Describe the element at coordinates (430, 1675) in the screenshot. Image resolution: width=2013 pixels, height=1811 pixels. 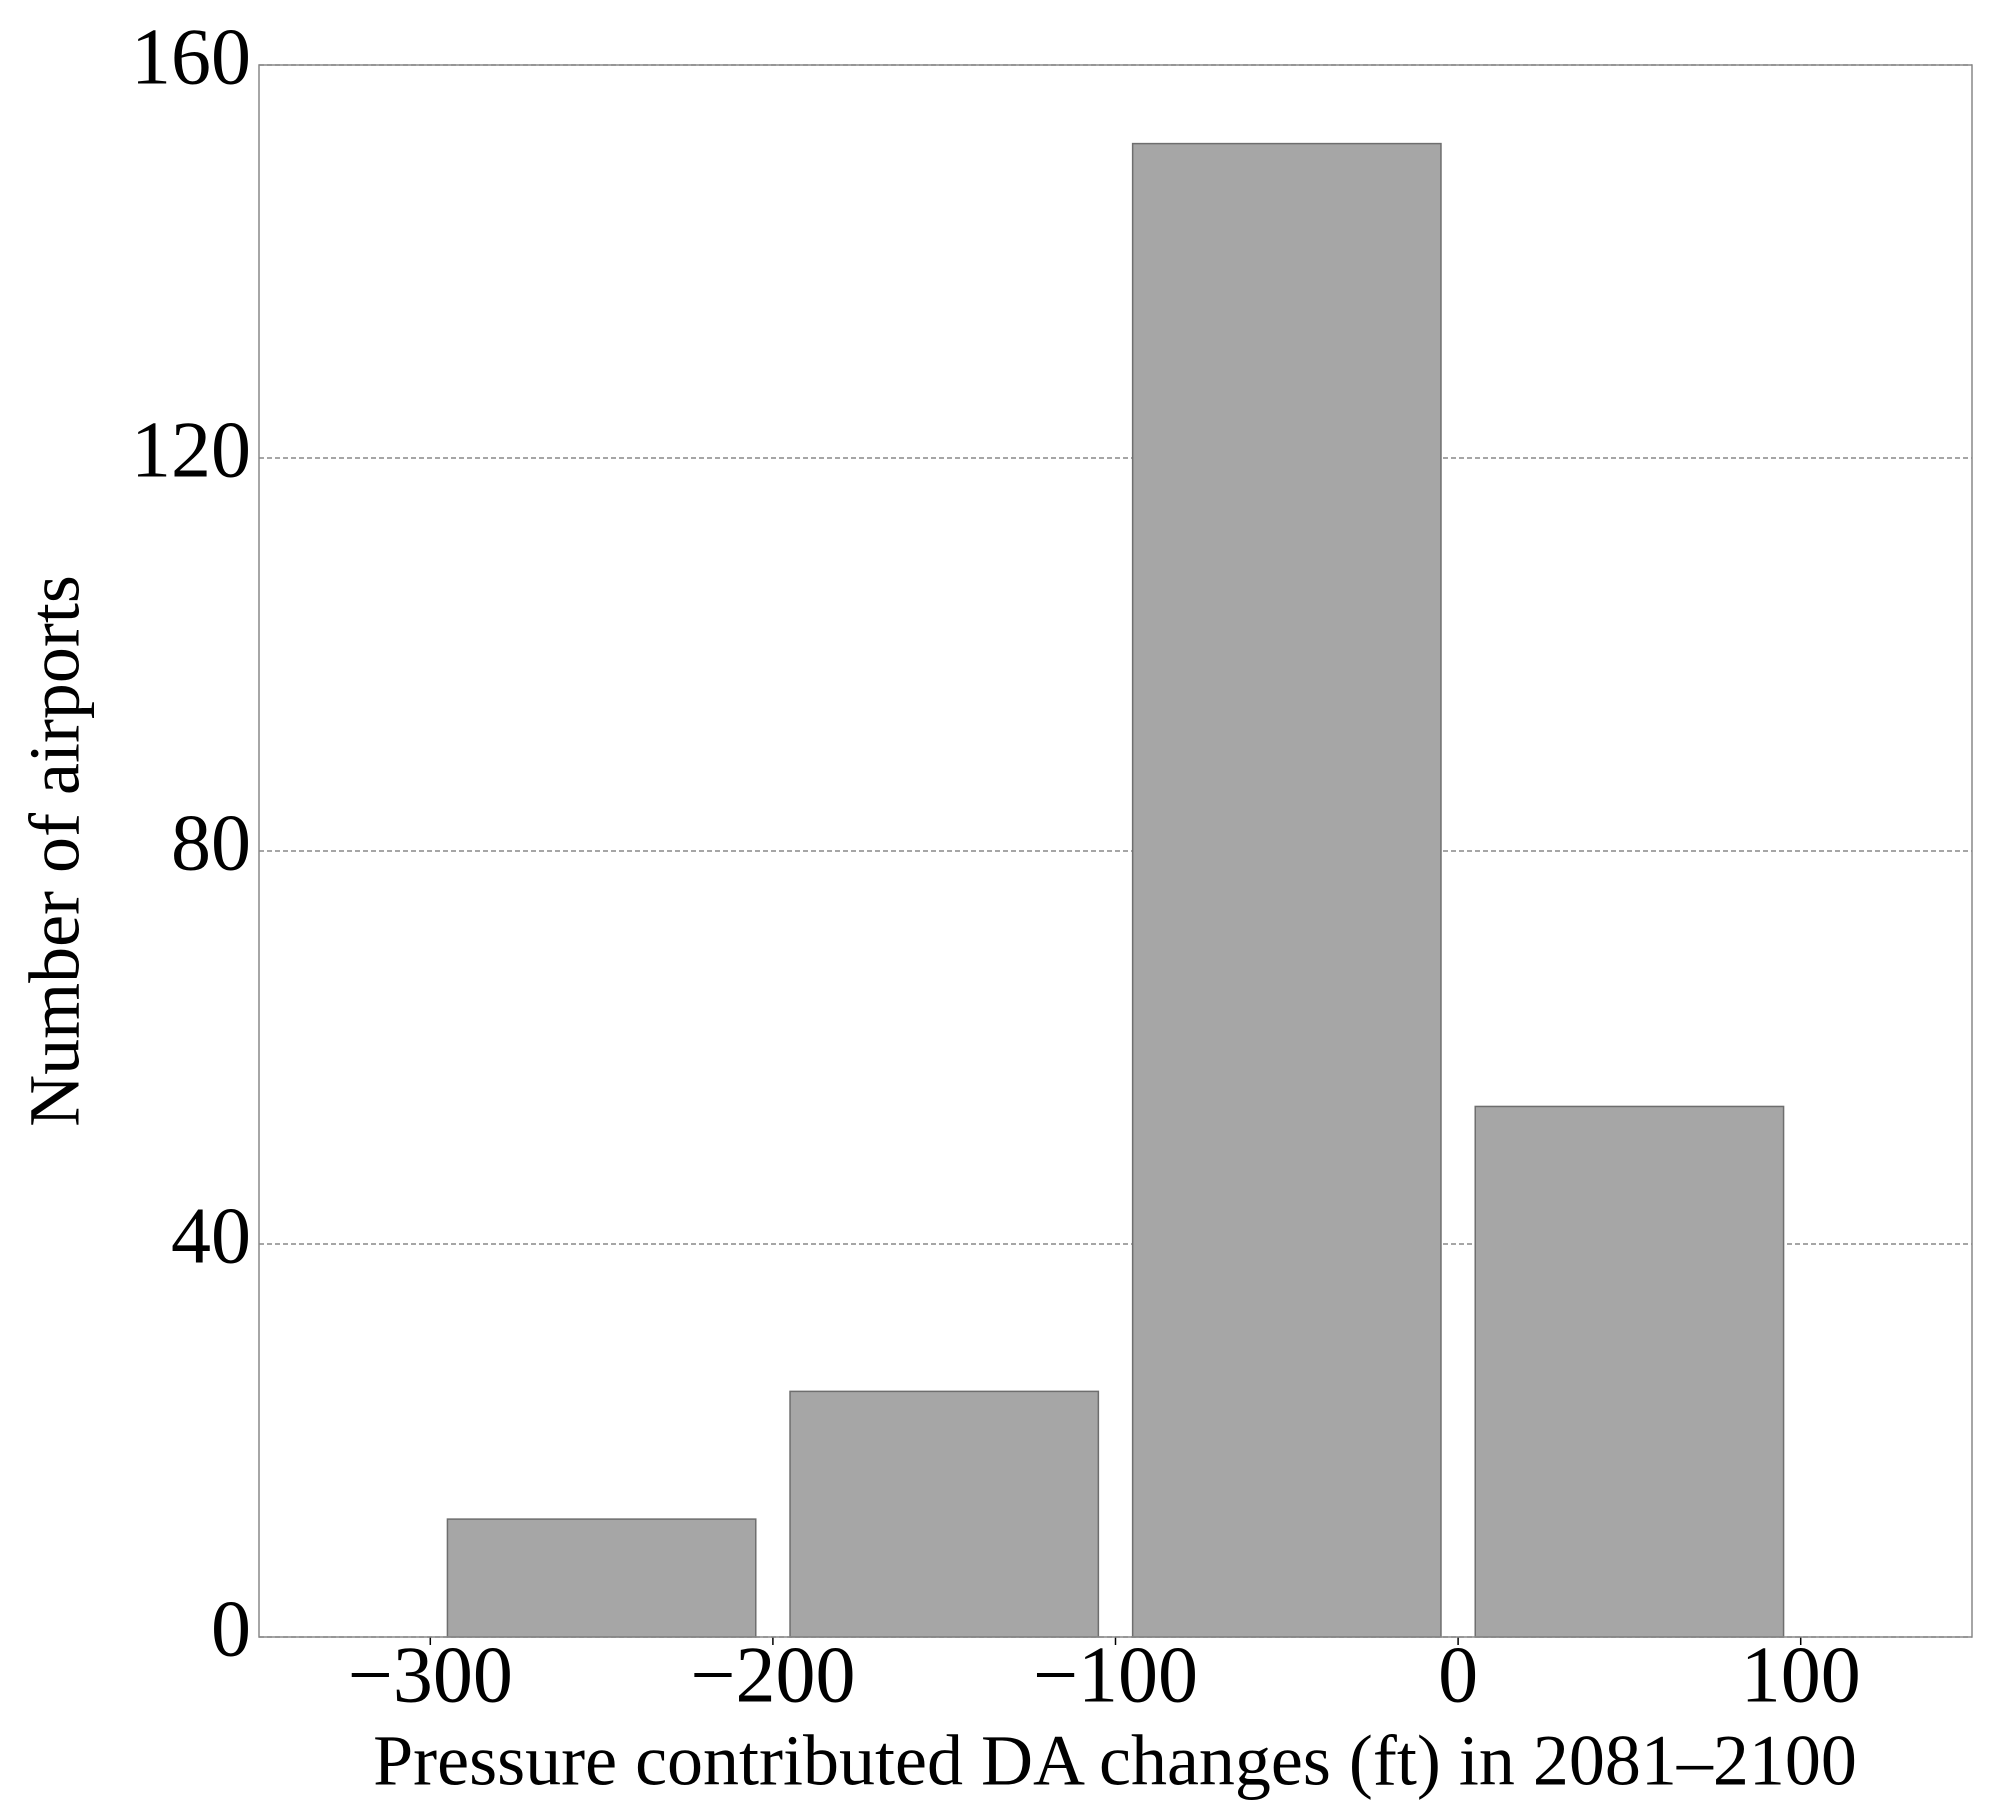
I see `x-tick-label: −300` at that location.